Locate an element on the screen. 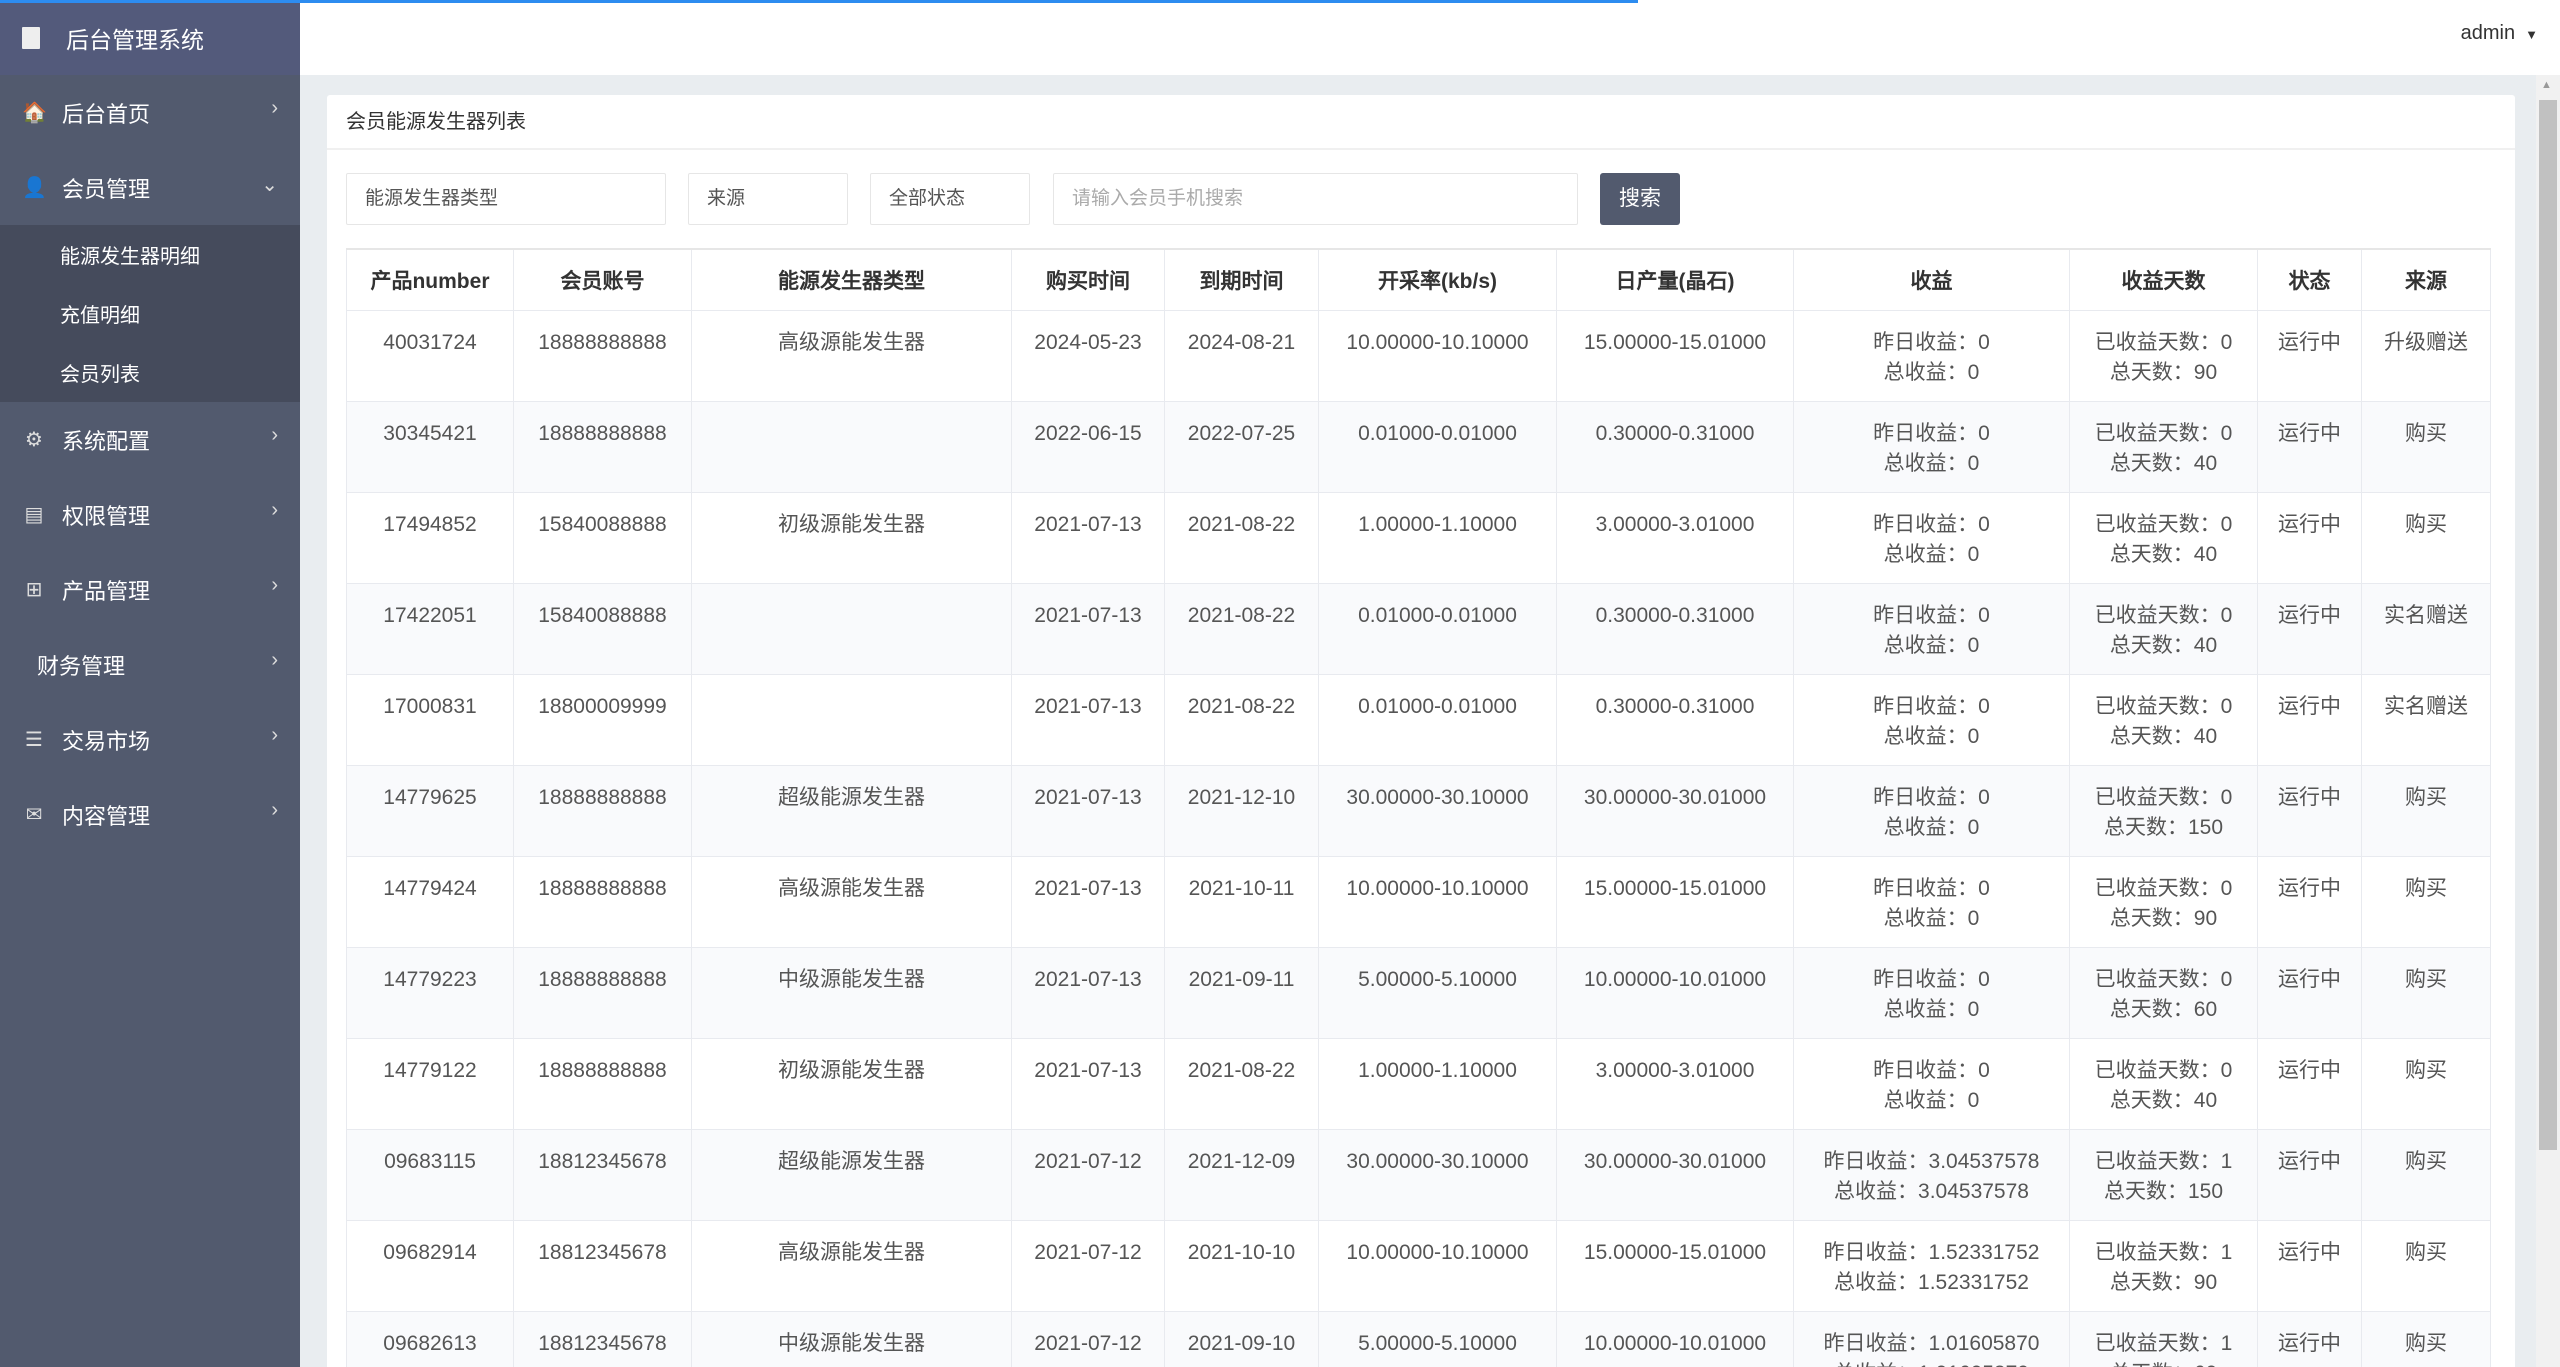  caret-down-icon: ▼ is located at coordinates (2531, 34).